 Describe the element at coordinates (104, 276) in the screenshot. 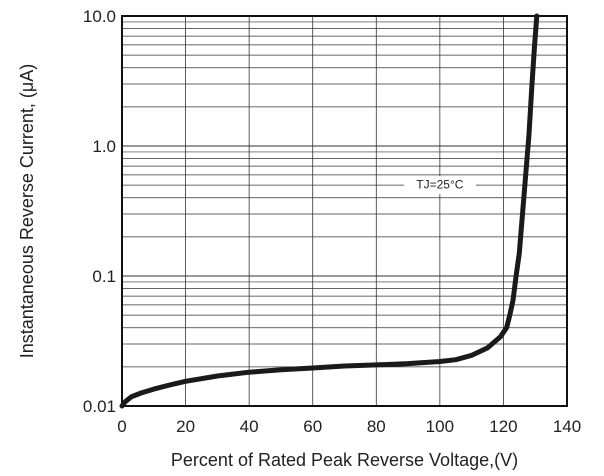

I see `y-tick-label: 0.1` at that location.